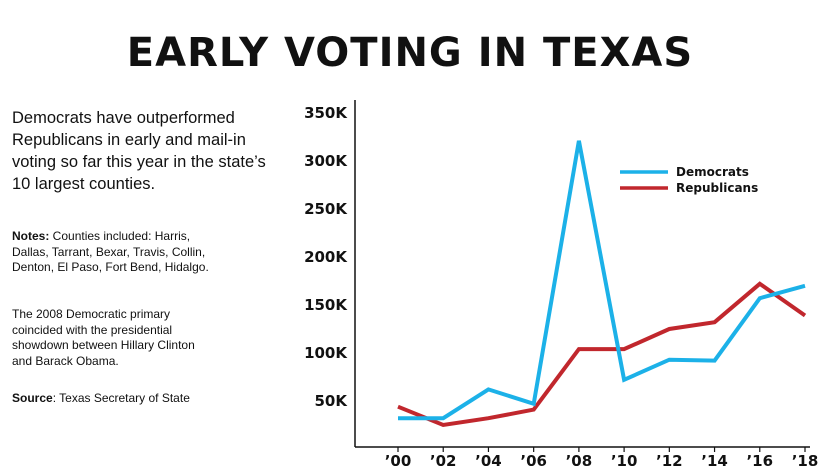 The image size is (820, 475). What do you see at coordinates (805, 461) in the screenshot?
I see `x-tick-label: ’18` at bounding box center [805, 461].